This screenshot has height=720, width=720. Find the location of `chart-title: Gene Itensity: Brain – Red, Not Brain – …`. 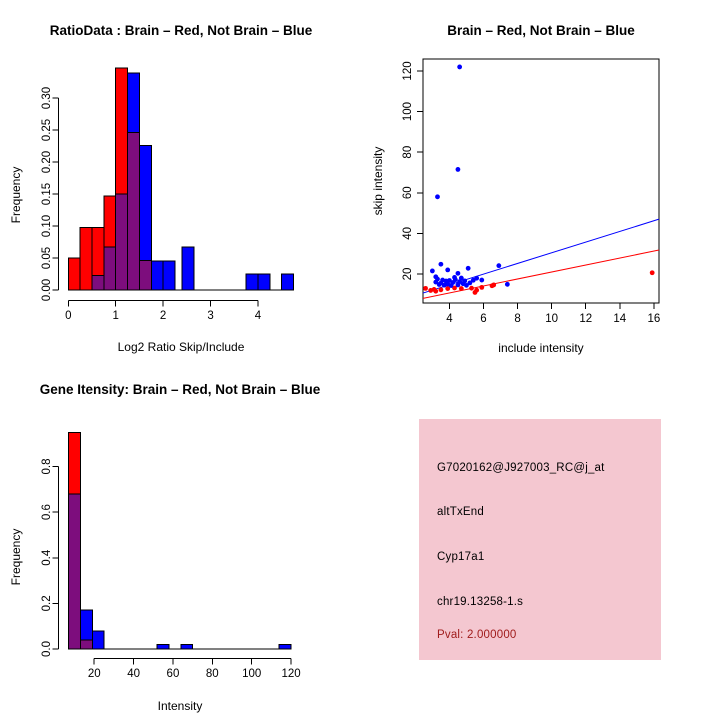

chart-title: Gene Itensity: Brain – Red, Not Brain – … is located at coordinates (180, 389).